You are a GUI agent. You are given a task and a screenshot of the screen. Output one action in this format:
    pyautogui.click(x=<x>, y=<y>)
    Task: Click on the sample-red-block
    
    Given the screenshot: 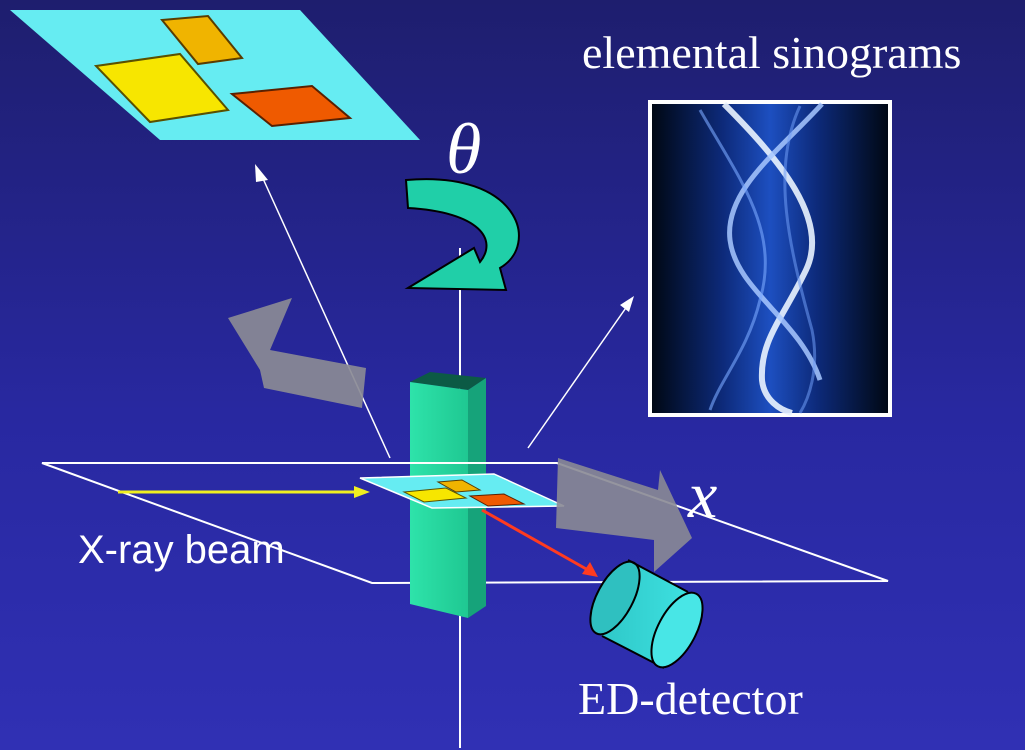 What is the action you would take?
    pyautogui.click(x=497, y=500)
    